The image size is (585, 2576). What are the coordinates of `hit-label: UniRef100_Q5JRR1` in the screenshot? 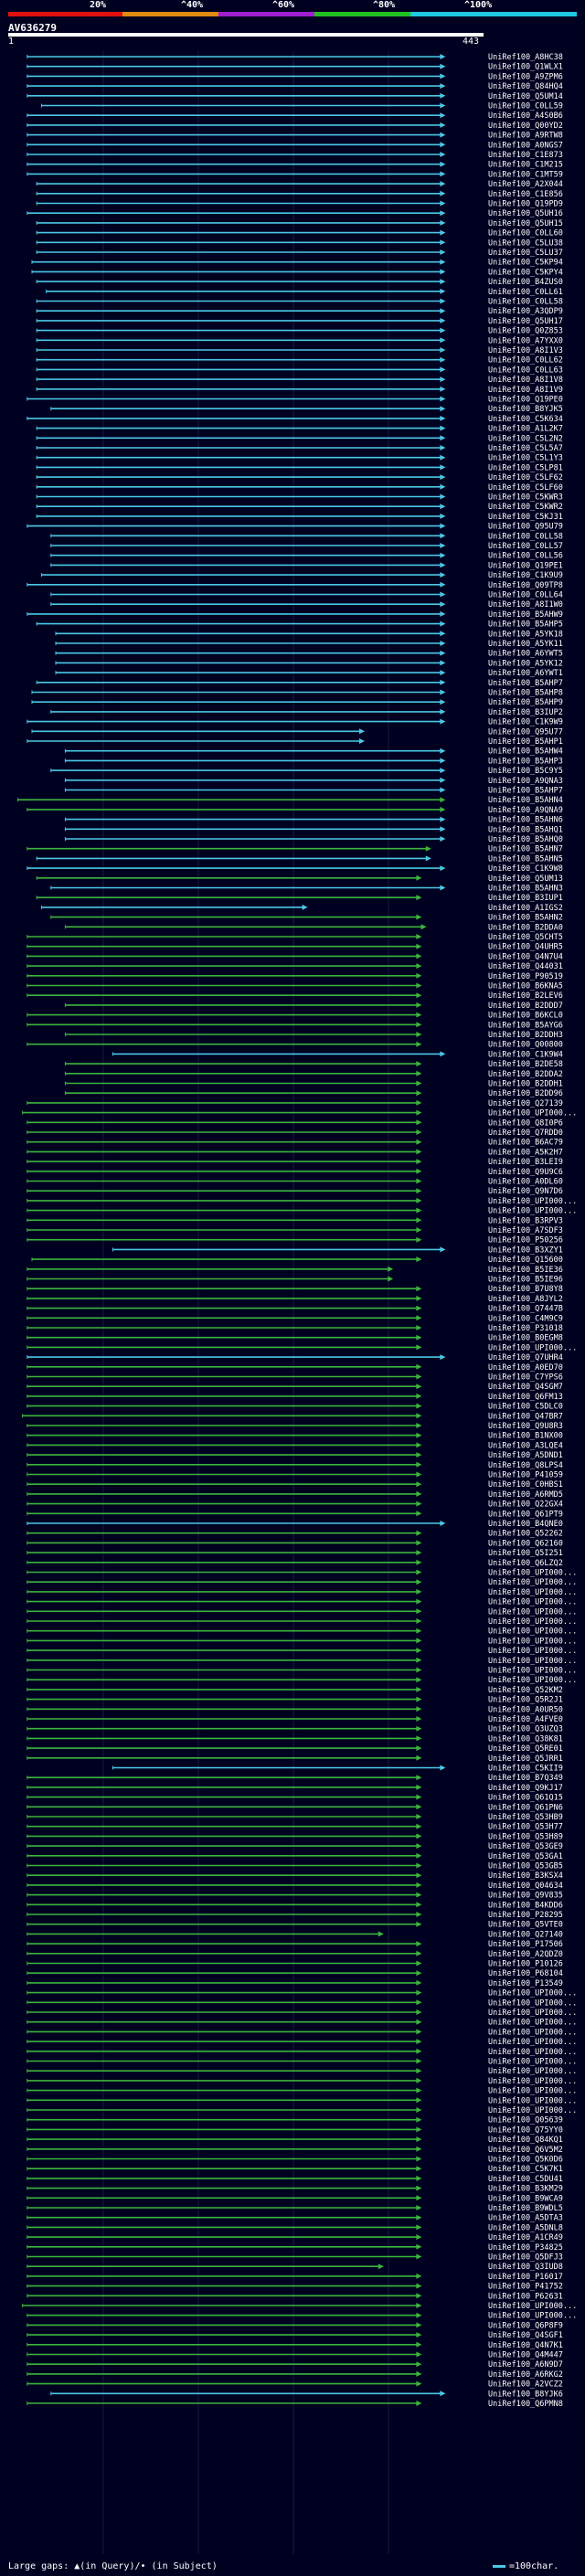 It's located at (525, 1759).